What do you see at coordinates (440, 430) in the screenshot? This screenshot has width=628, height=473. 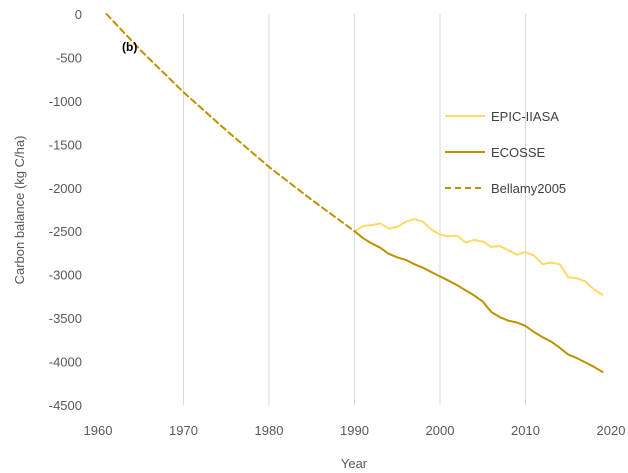 I see `x-tick-2000: 2000` at bounding box center [440, 430].